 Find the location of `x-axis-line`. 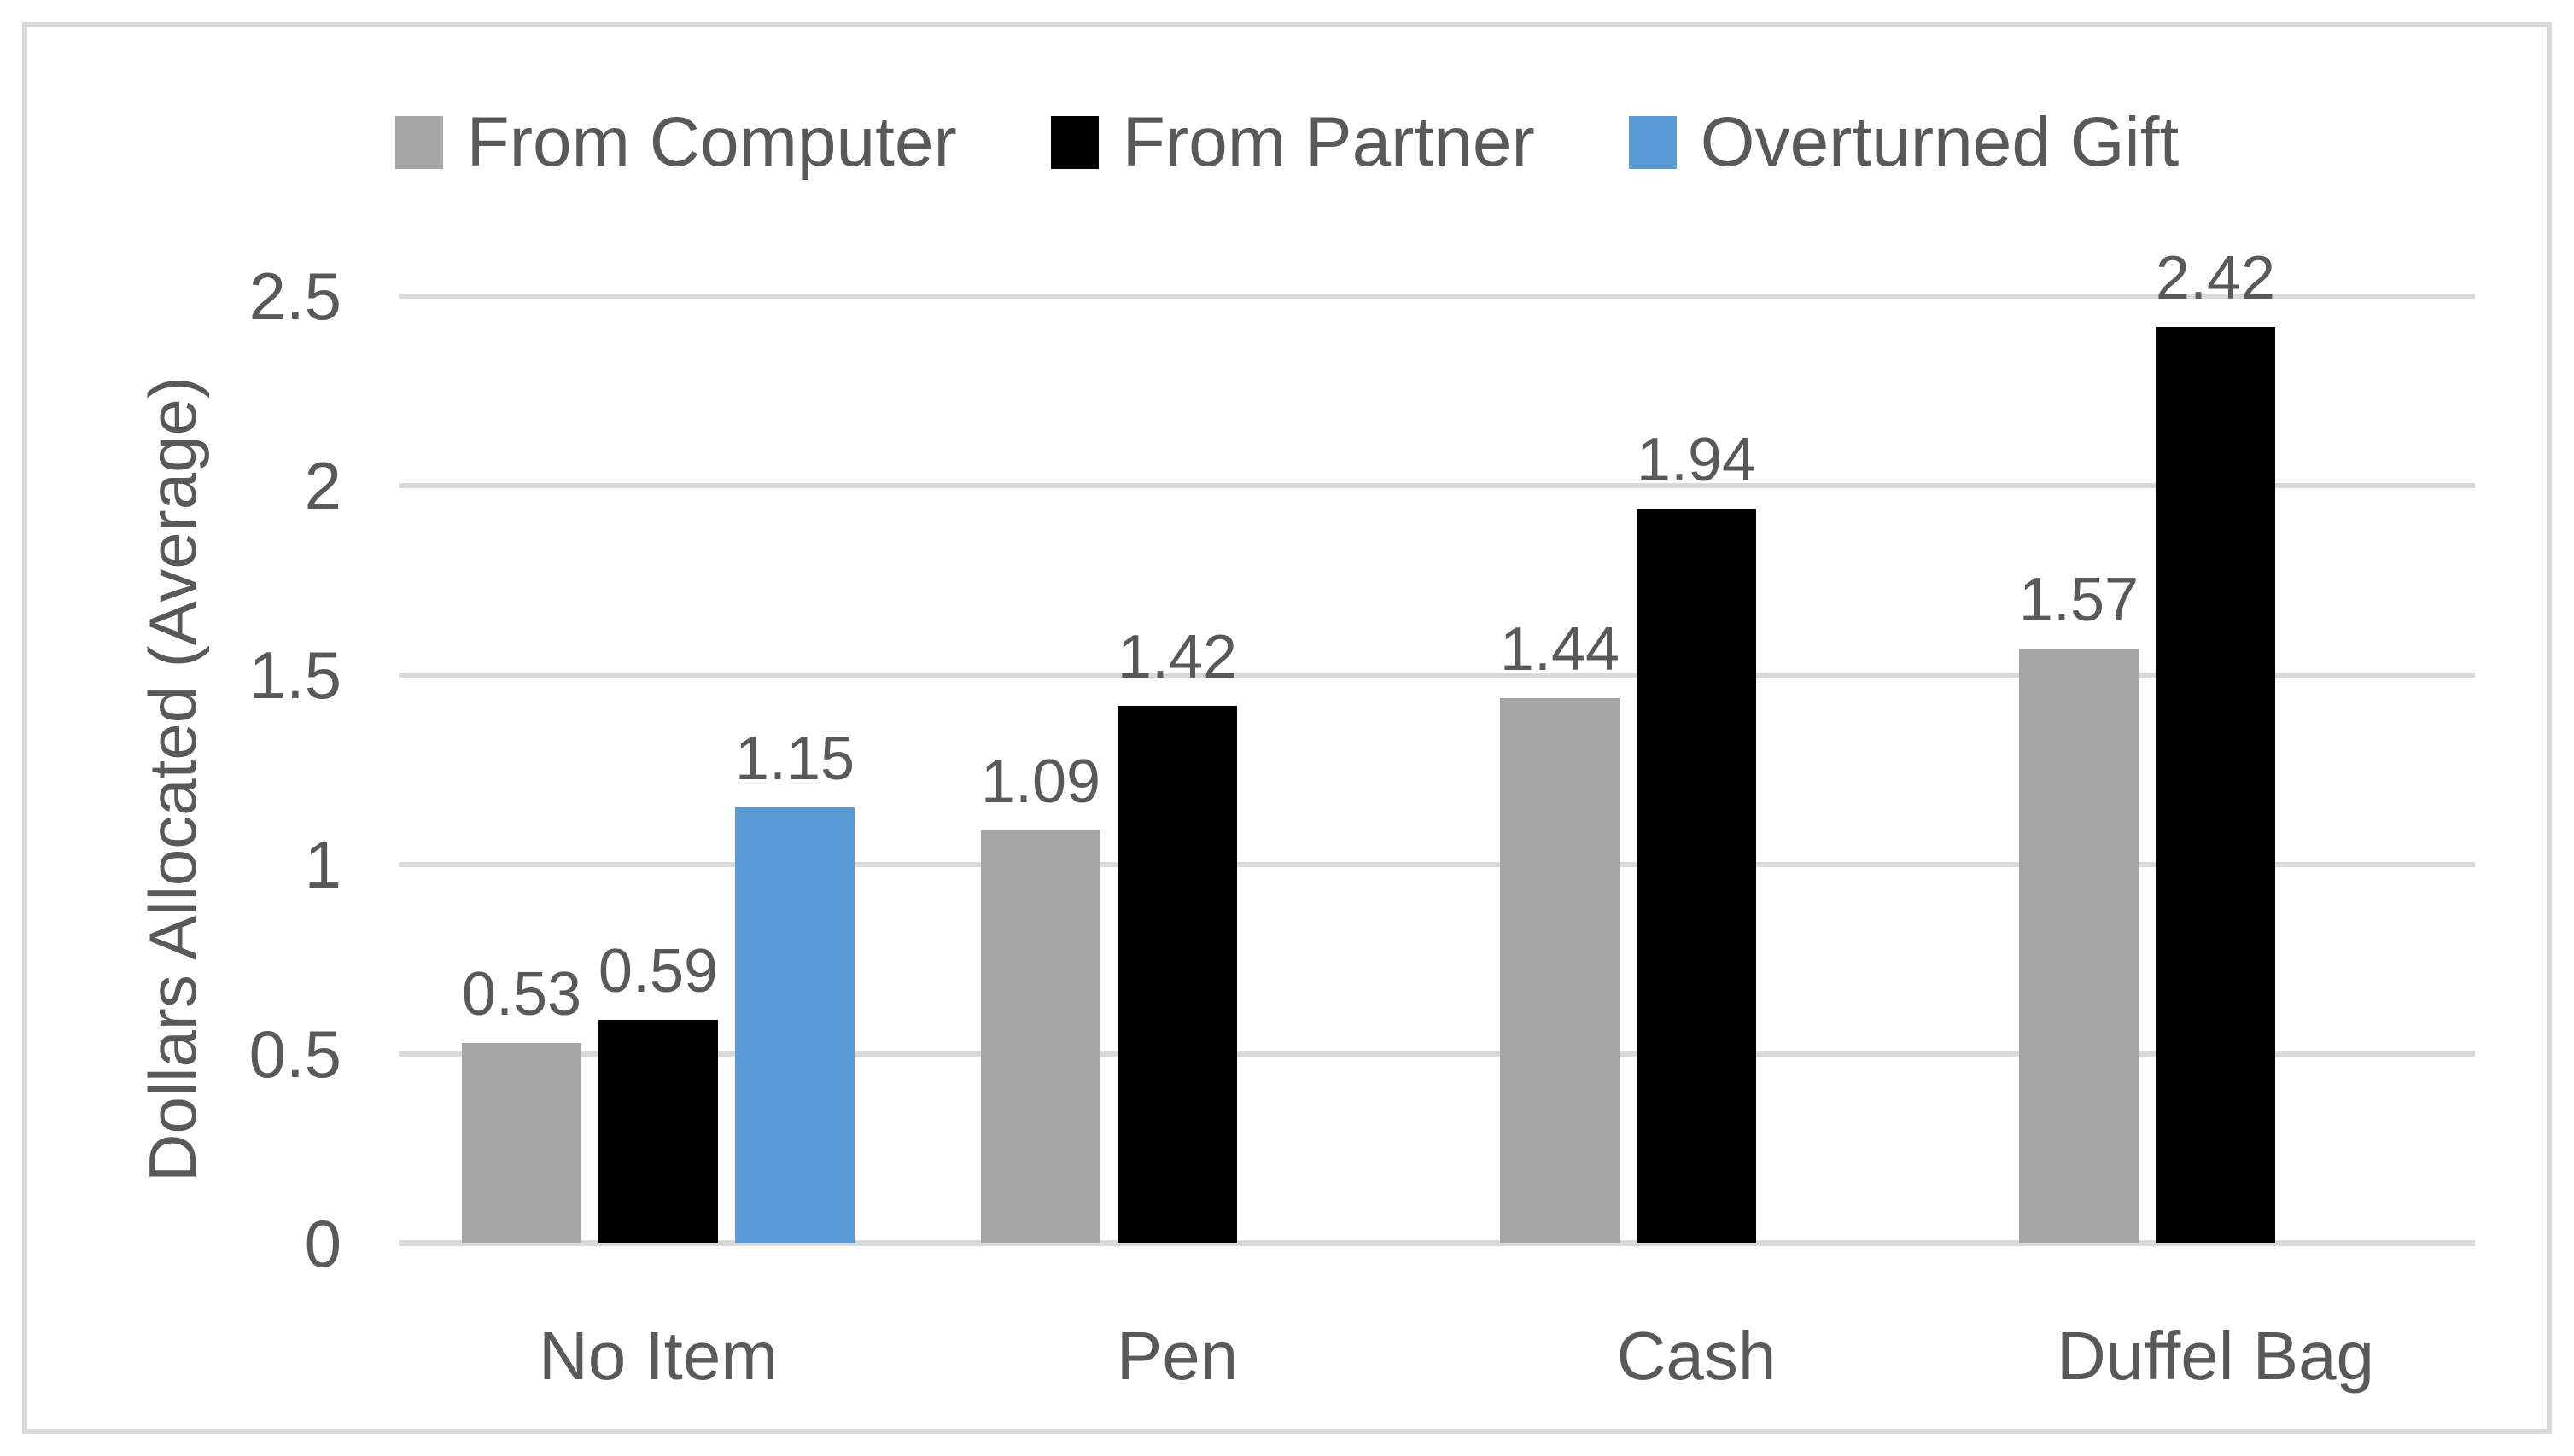

x-axis-line is located at coordinates (1437, 1243).